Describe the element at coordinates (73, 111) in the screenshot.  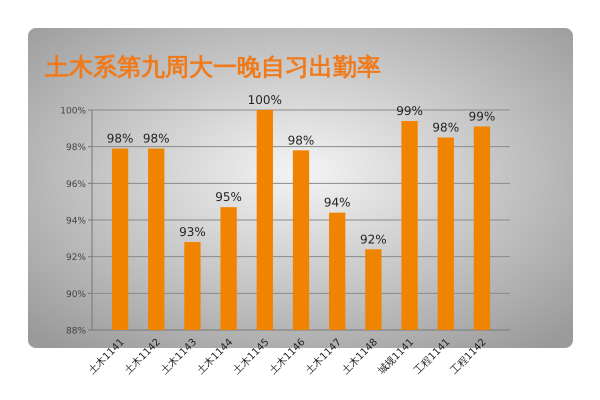
I see `y-tick-label: 100%` at that location.